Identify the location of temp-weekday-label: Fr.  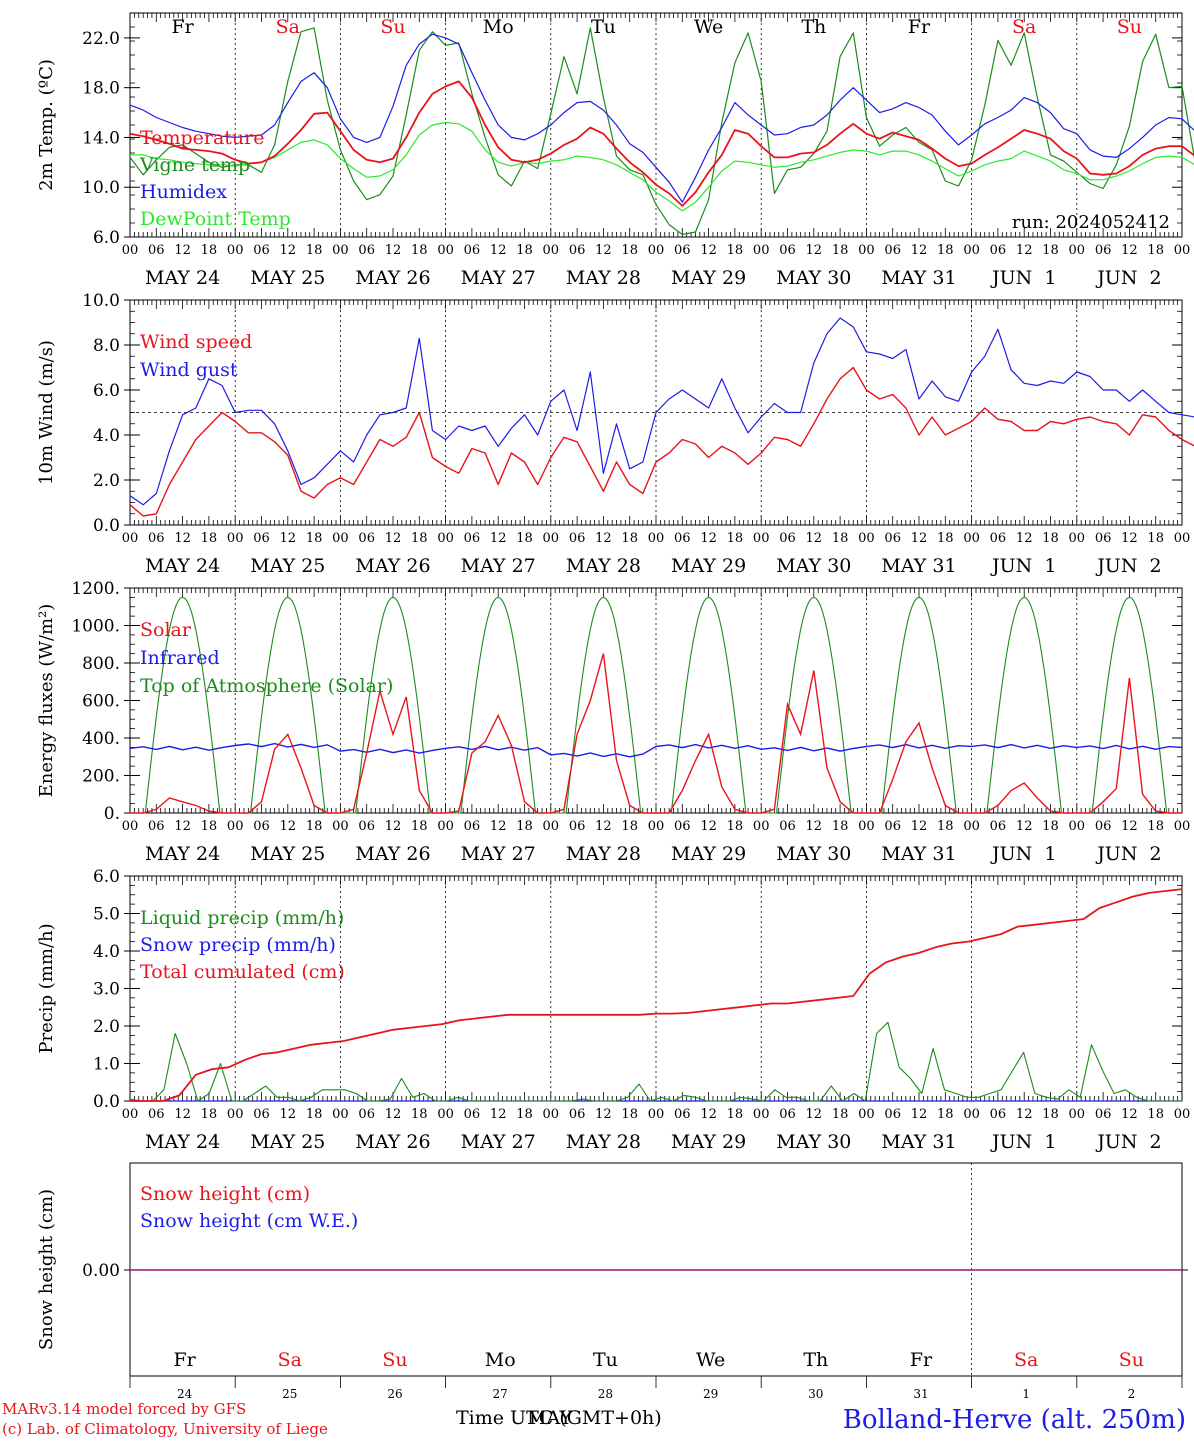
(182, 27).